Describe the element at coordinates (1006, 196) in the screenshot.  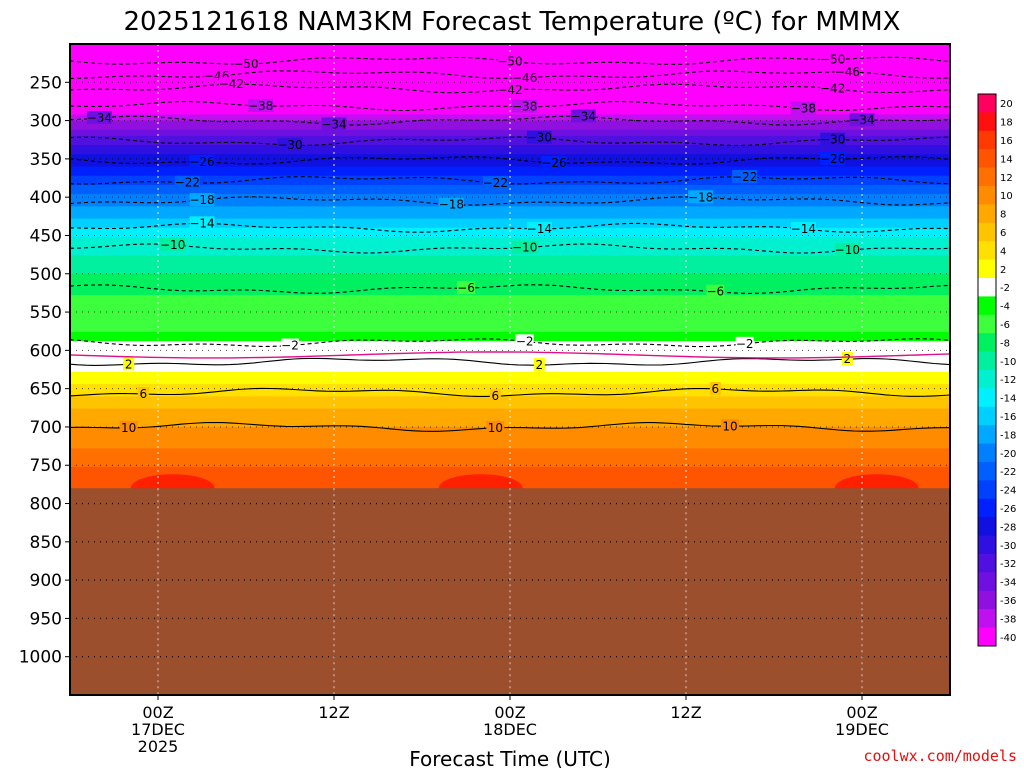
I see `colorbar-label: 10` at that location.